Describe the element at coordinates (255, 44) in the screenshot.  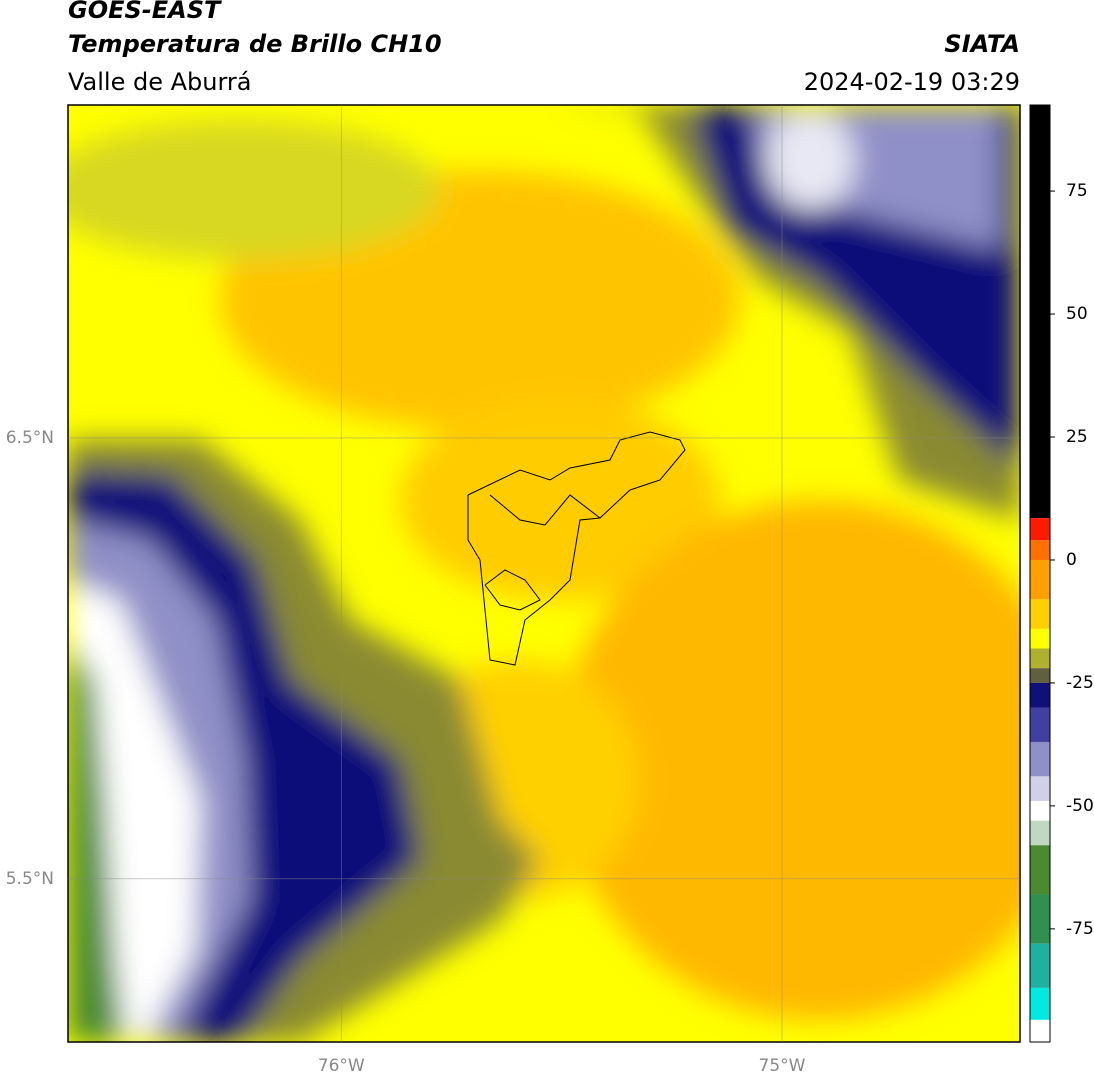
I see `subtitle: Temperatura de Brillo CH10` at that location.